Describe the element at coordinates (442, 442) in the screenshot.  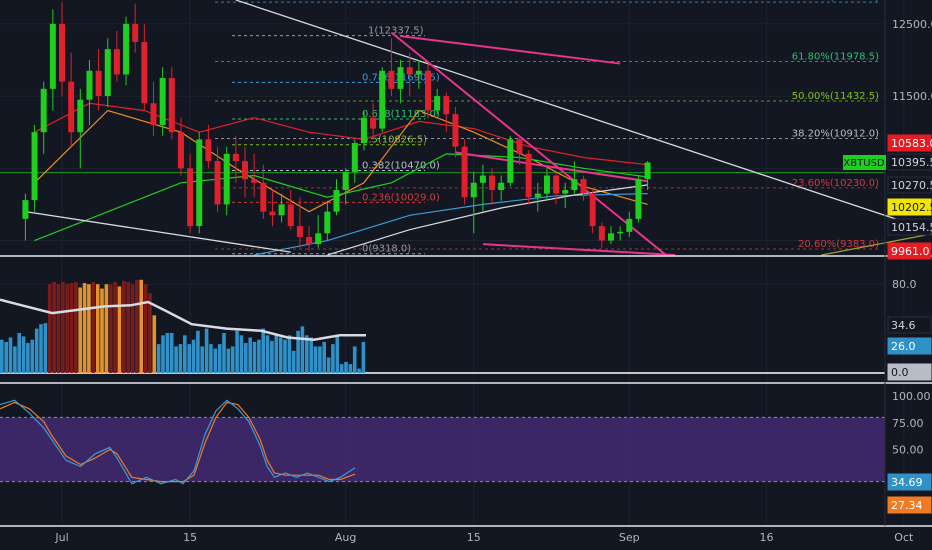
I see `stochastic-panel` at that location.